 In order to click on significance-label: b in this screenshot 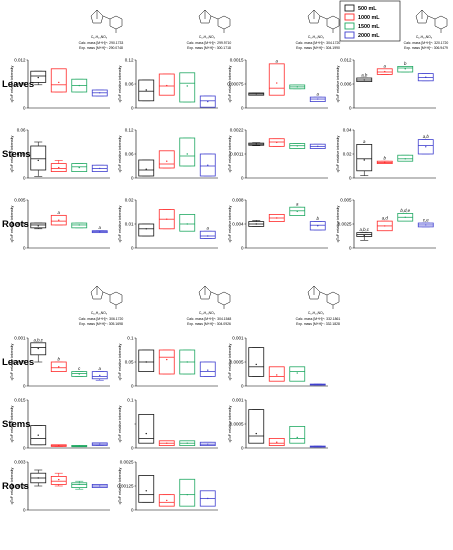, I will do `click(318, 218)`.